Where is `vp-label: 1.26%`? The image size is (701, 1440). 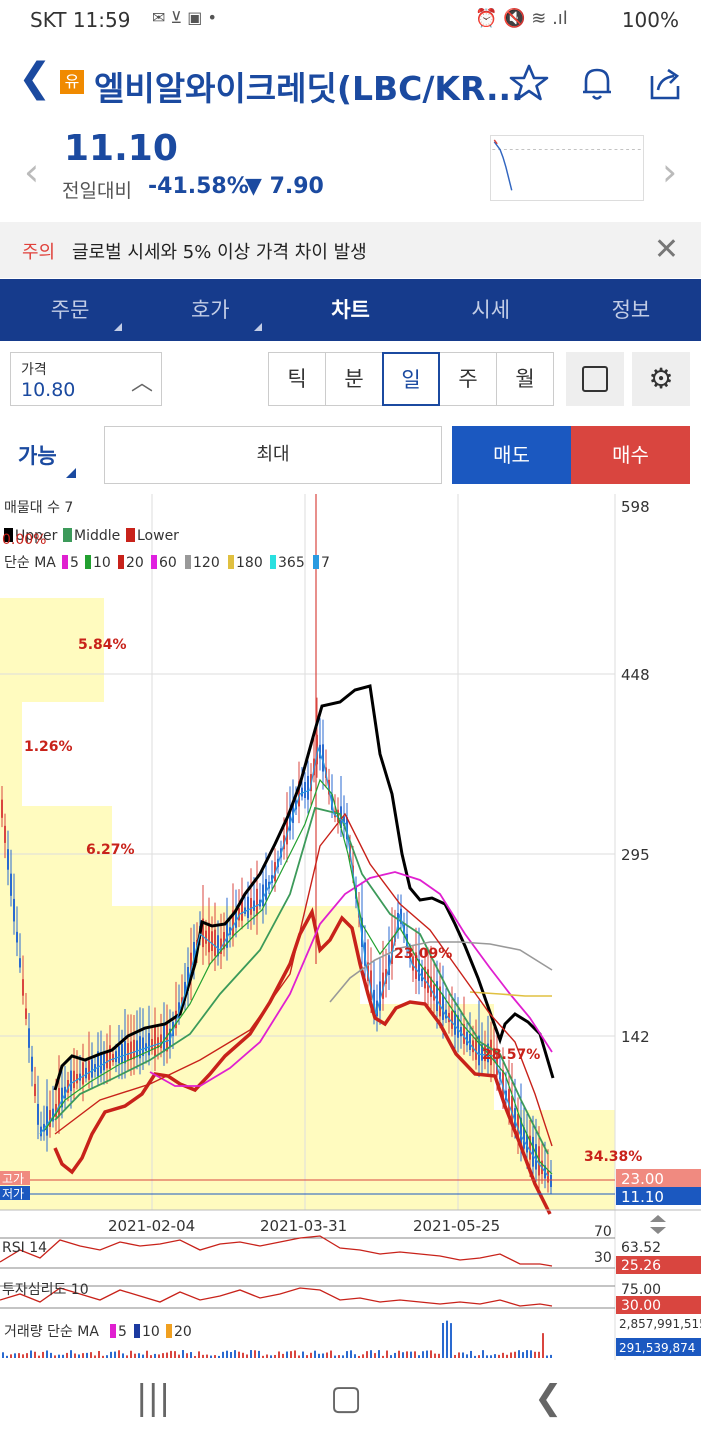 vp-label: 1.26% is located at coordinates (48, 747).